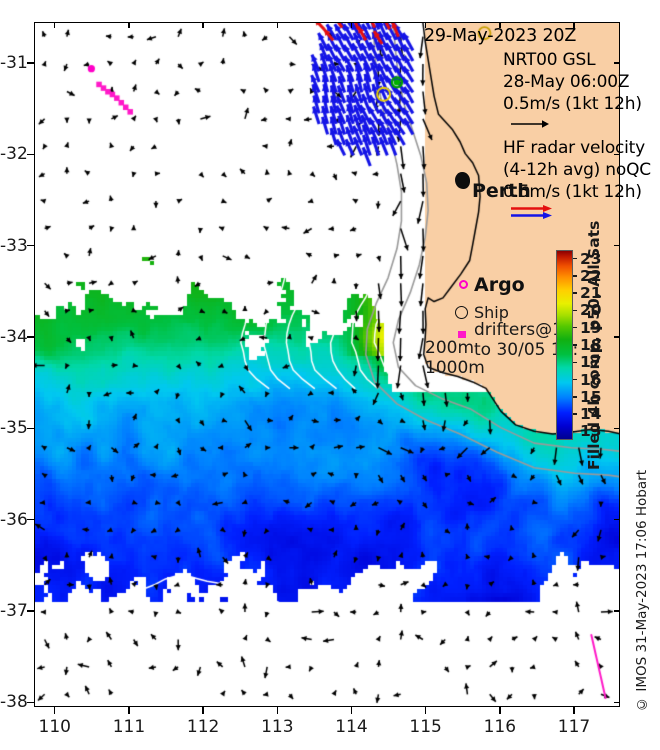  I want to click on y-axis-label: -33, so click(14, 245).